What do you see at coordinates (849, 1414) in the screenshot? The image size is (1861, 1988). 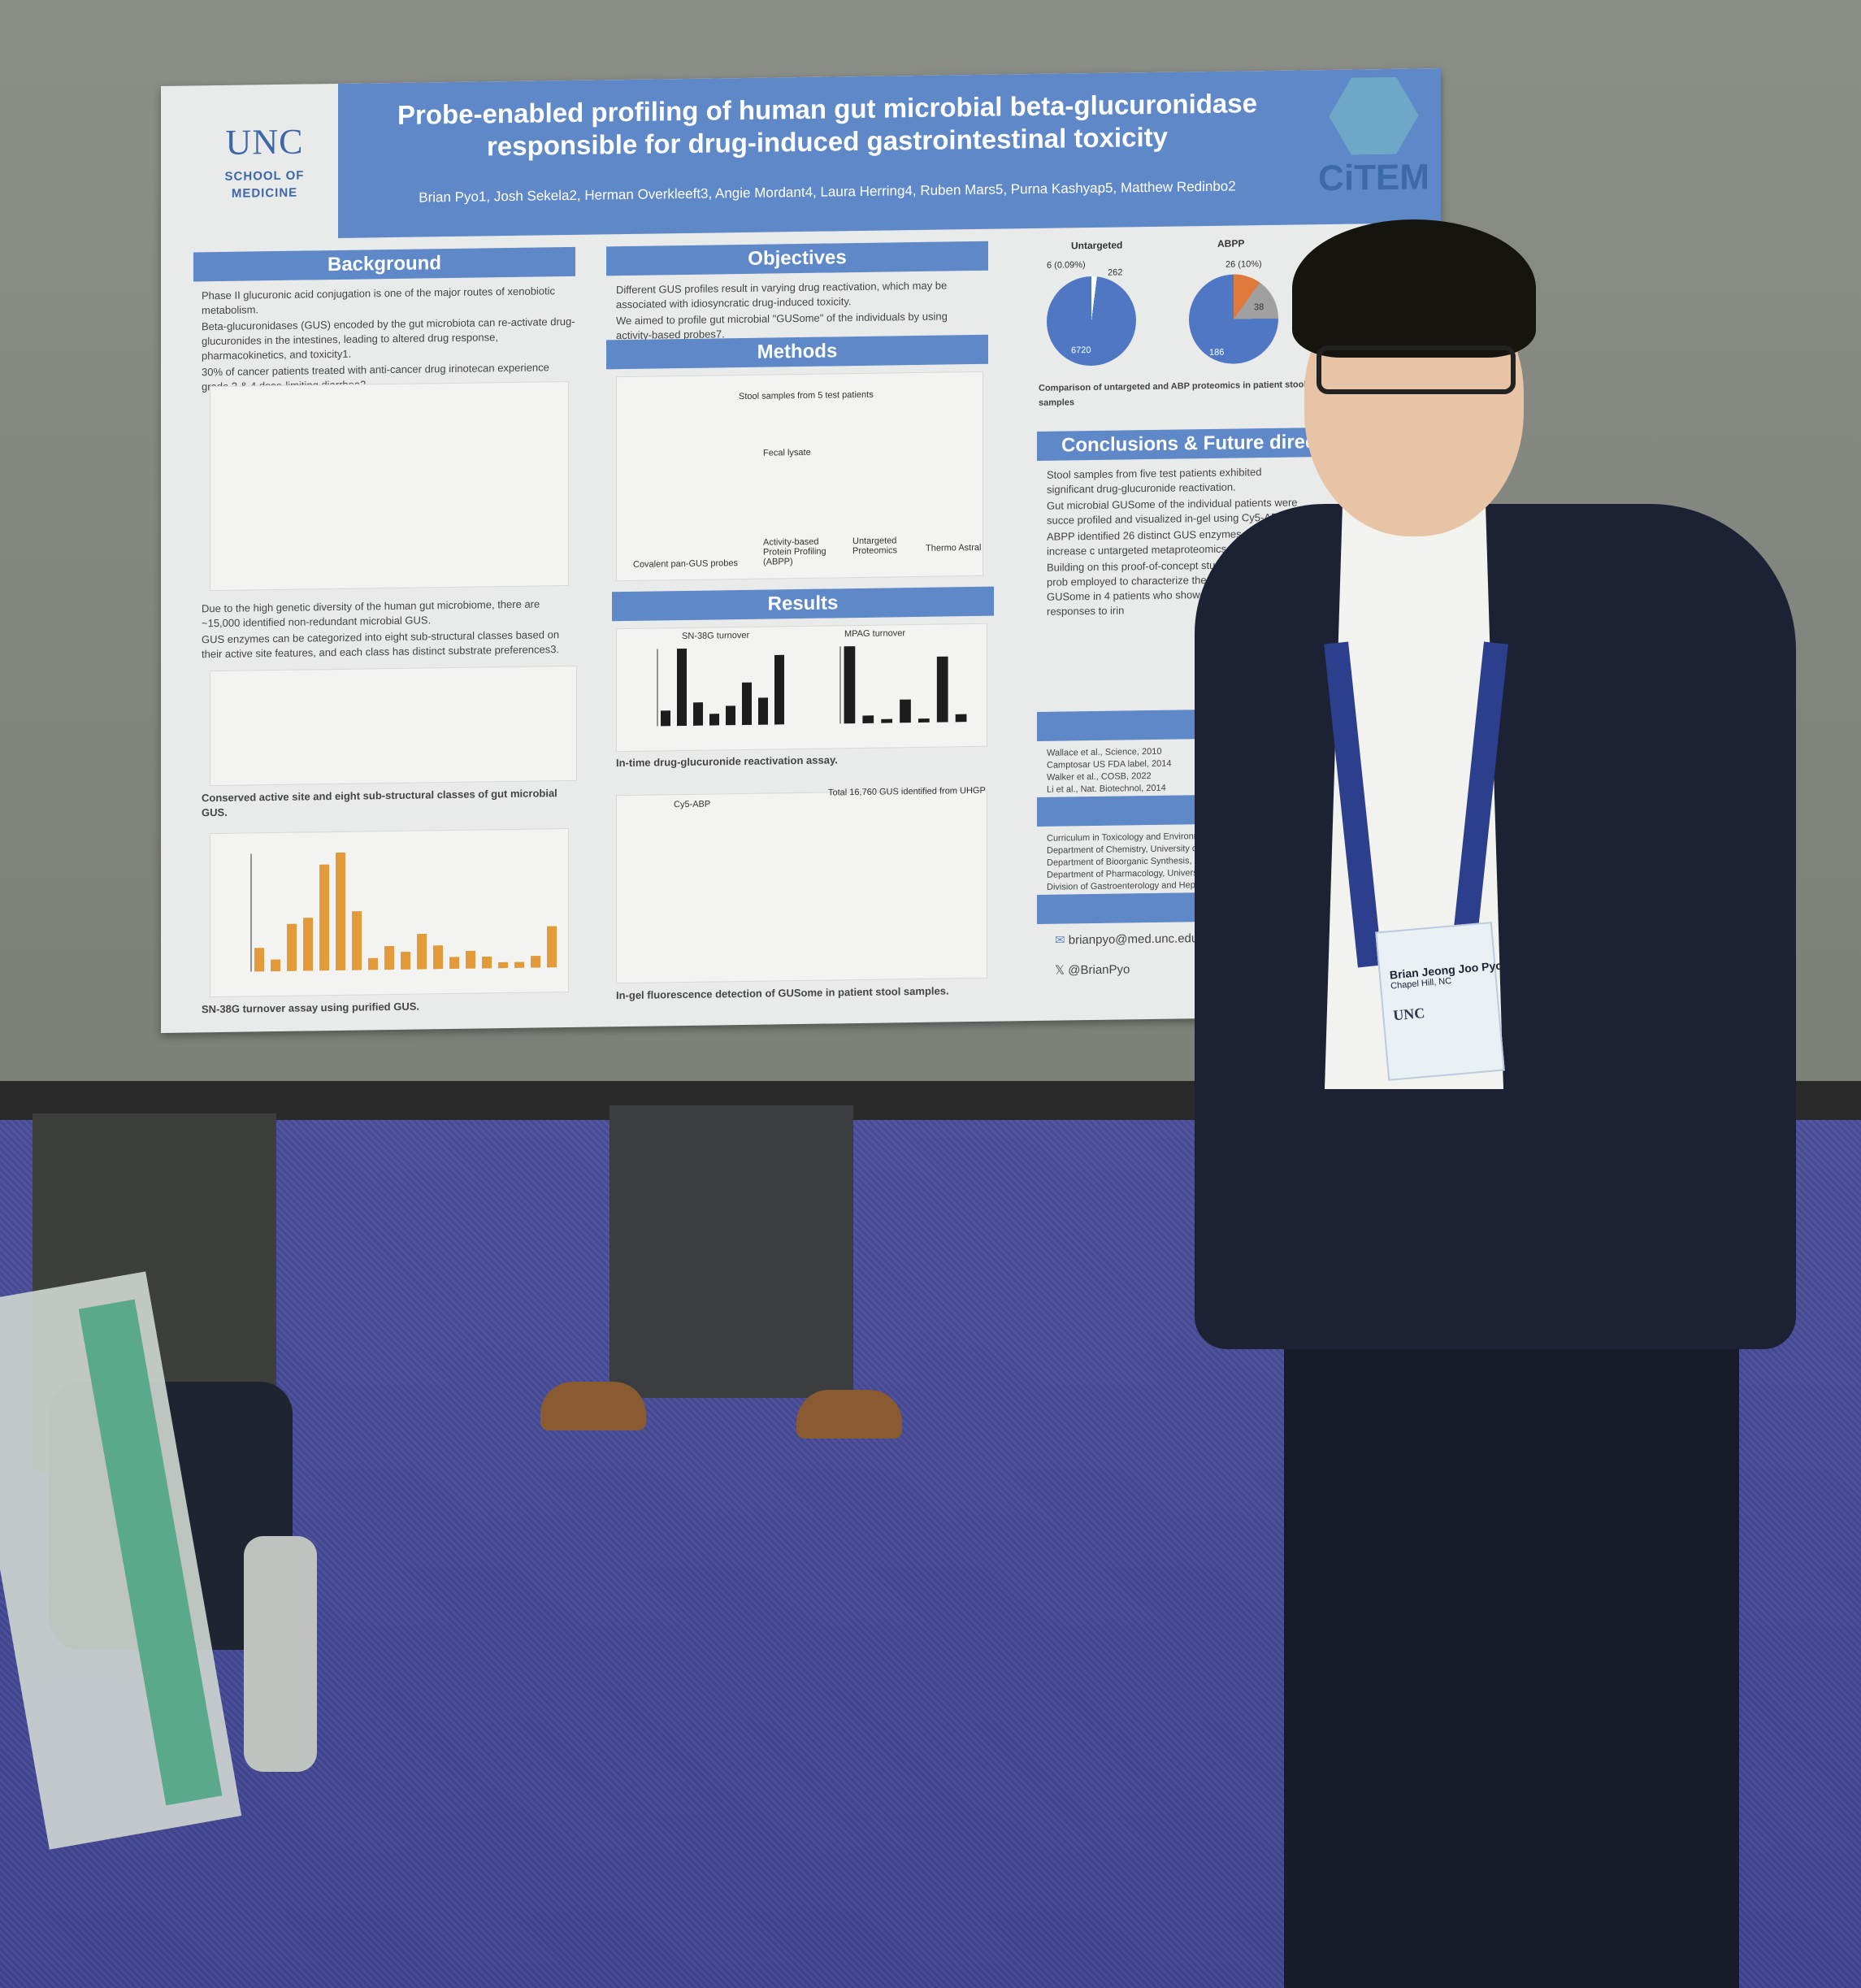 I see `right-shoe` at bounding box center [849, 1414].